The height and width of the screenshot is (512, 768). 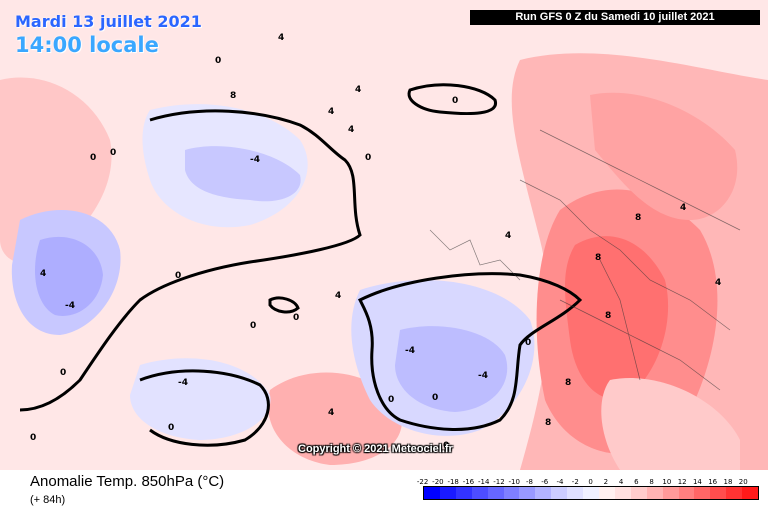 I want to click on scale-tick-label: -22, so click(x=422, y=482).